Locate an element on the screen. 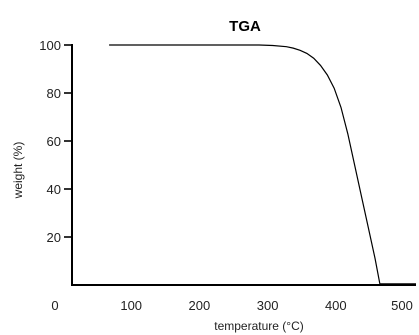 The image size is (419, 335). x-tick-label: 500 is located at coordinates (402, 305).